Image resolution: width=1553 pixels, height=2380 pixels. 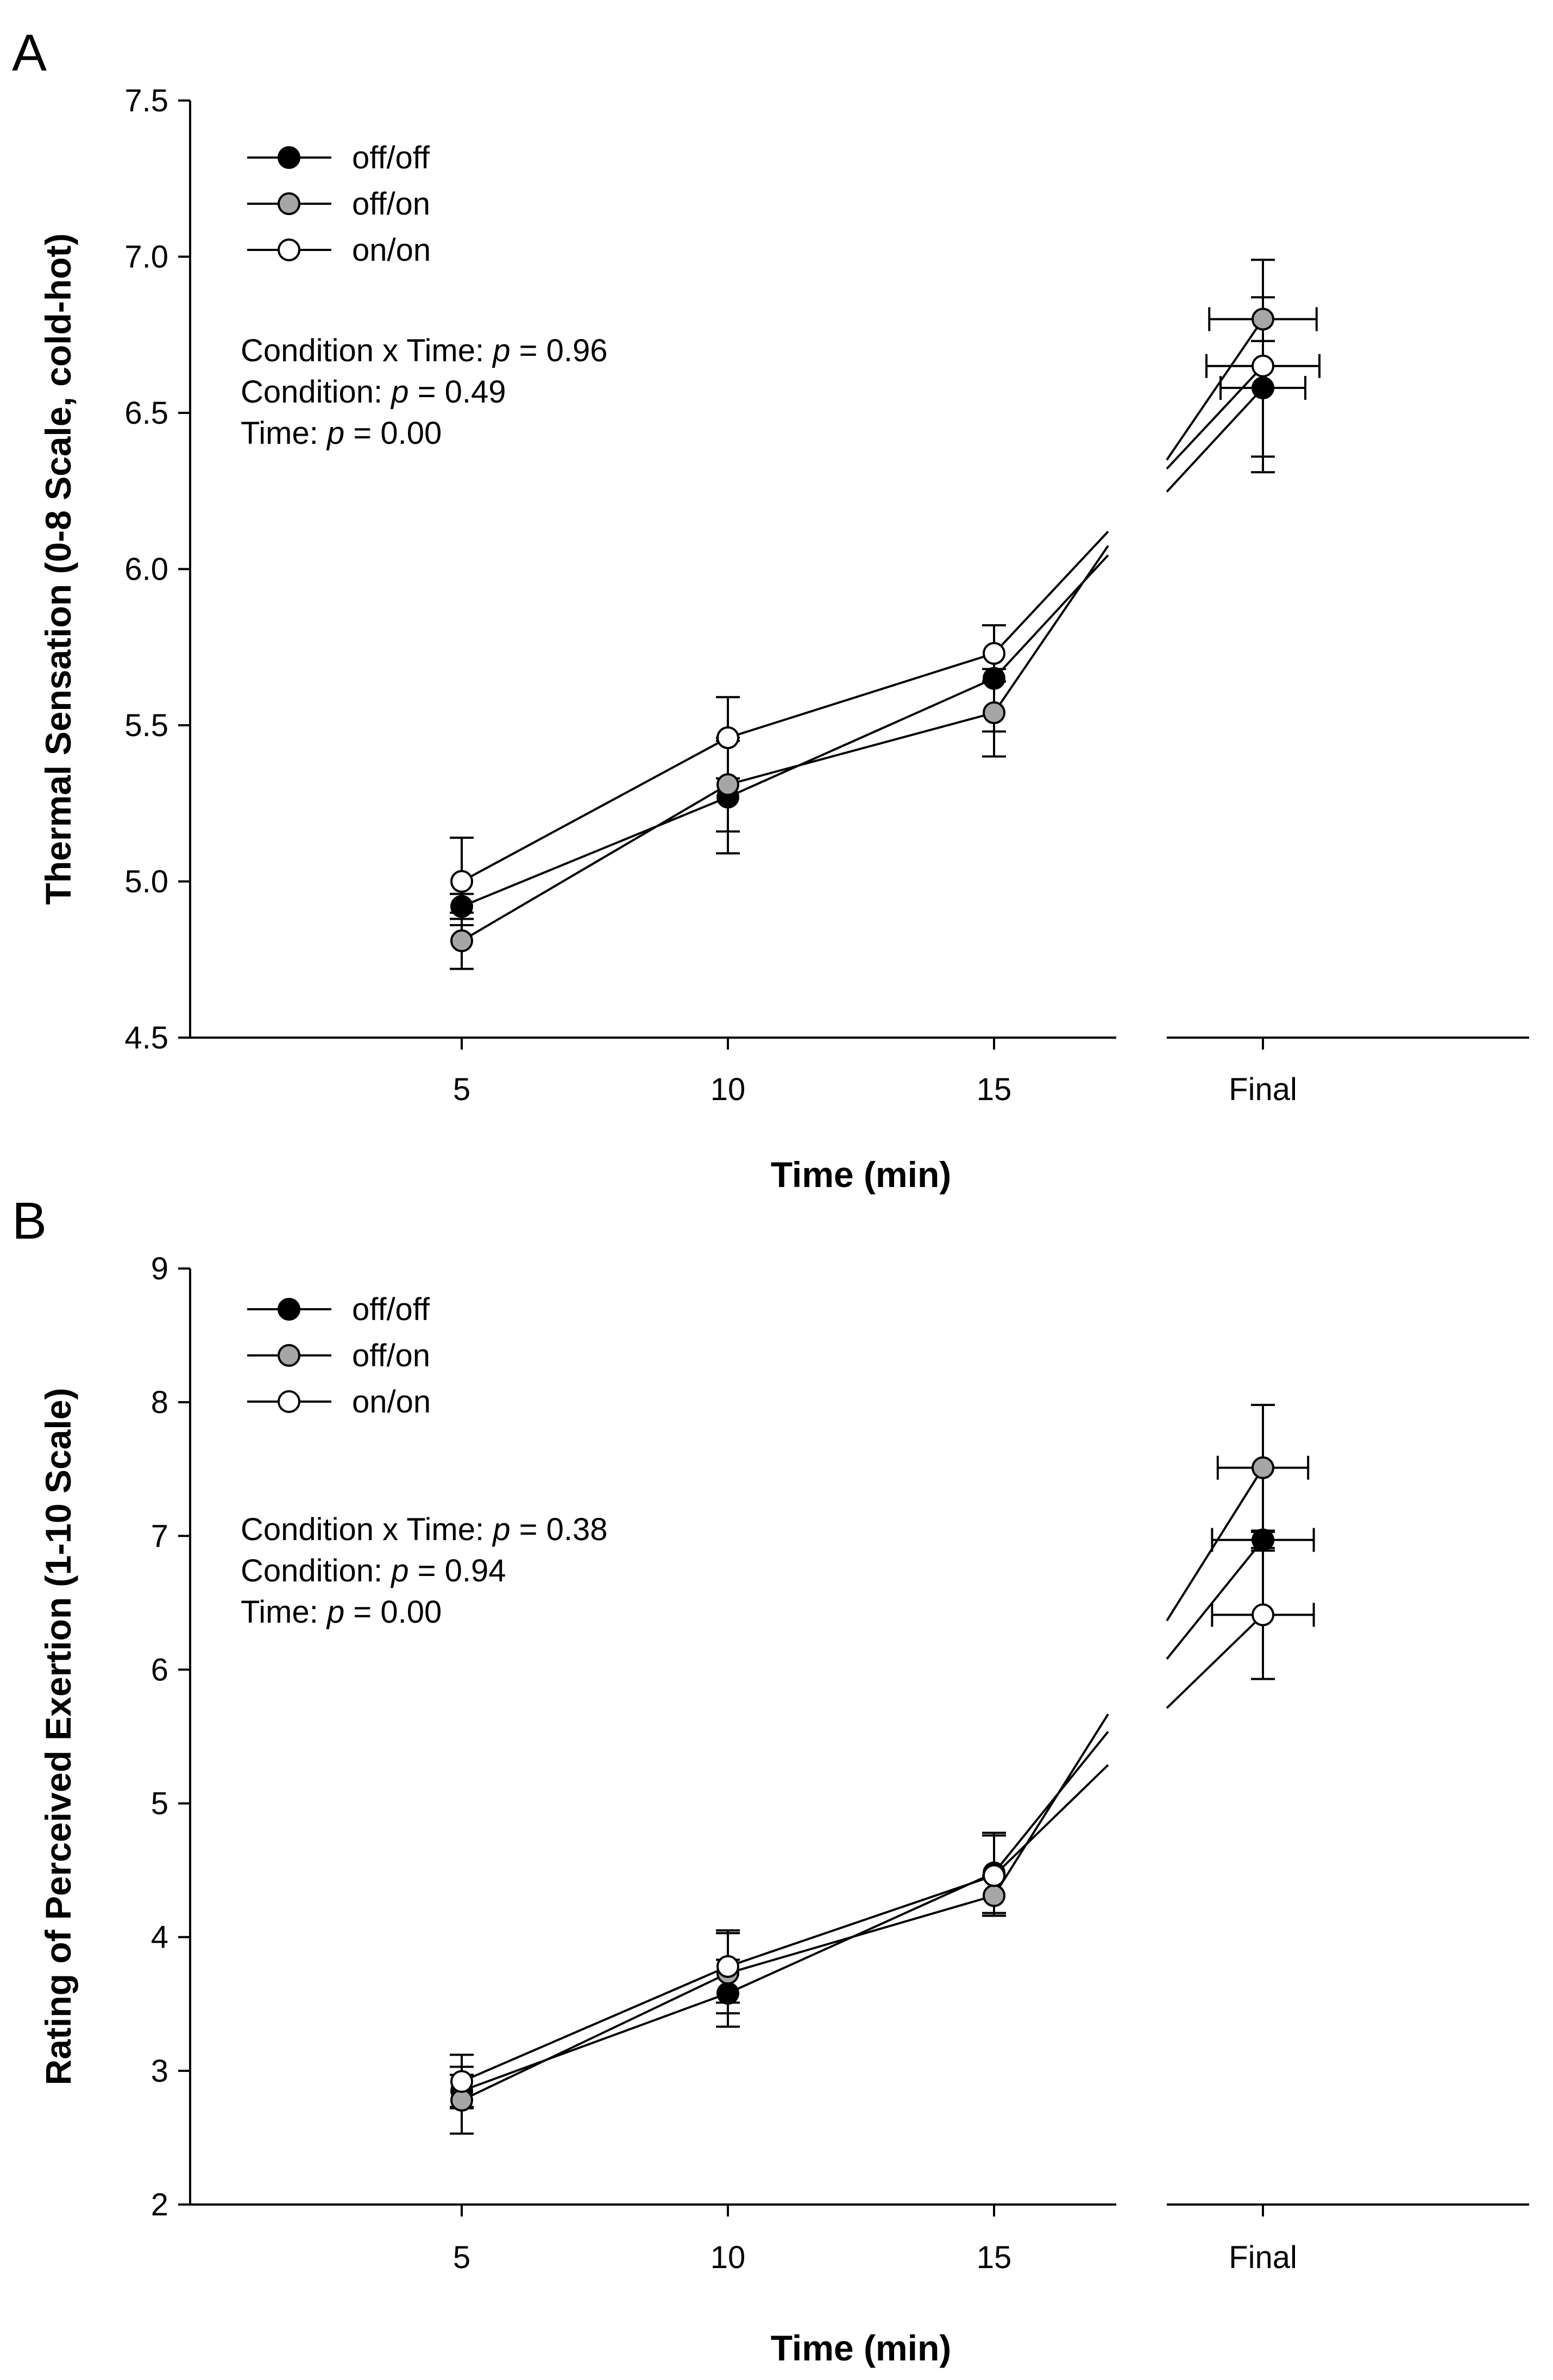 What do you see at coordinates (159, 1669) in the screenshot?
I see `y-tick-label: 6` at bounding box center [159, 1669].